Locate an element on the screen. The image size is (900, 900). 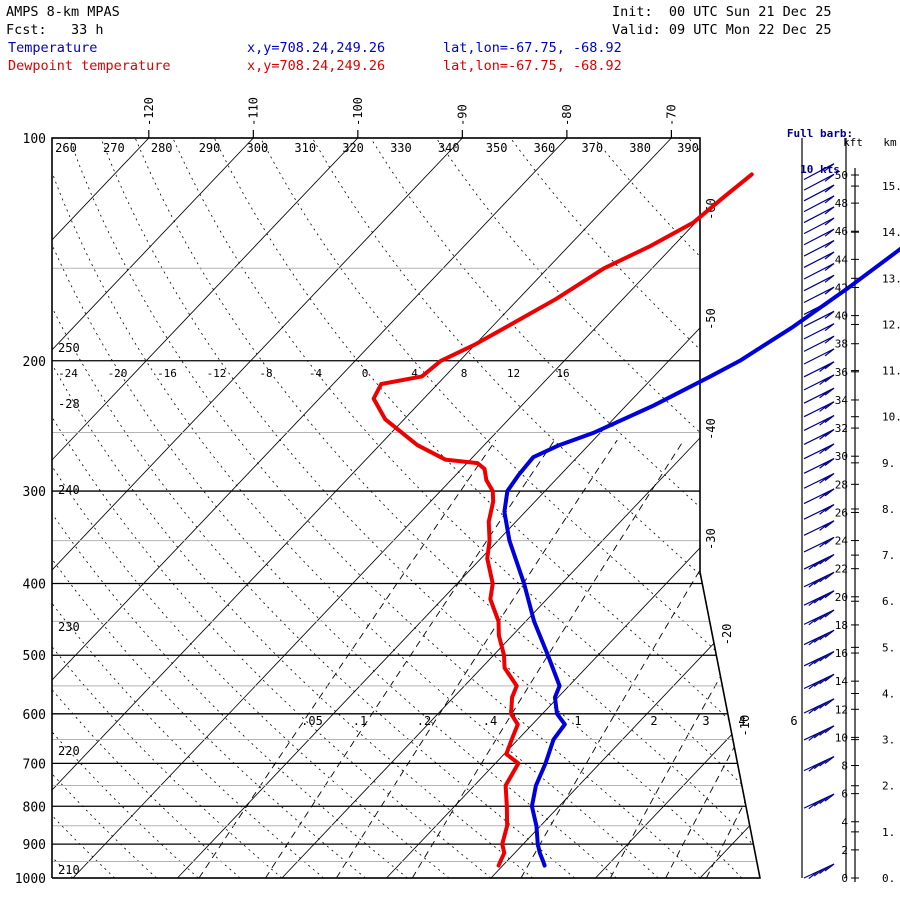
kft-tick-label: 22 is located at coordinates (841, 569).